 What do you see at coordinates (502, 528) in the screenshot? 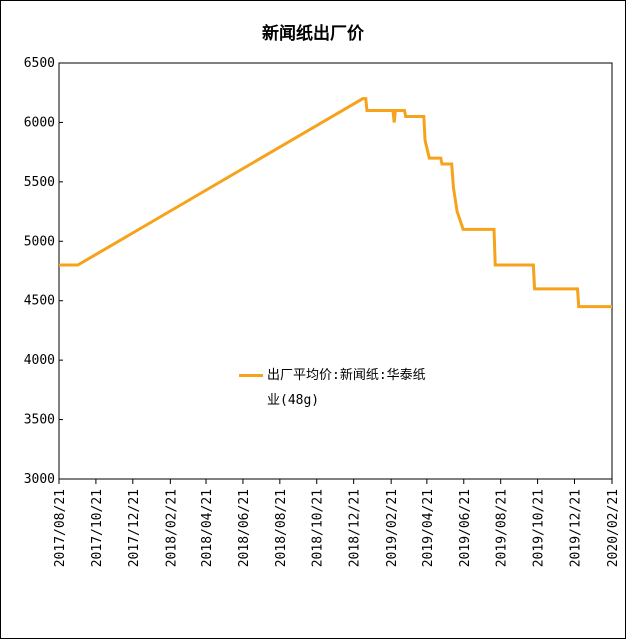
I see `x-tick-label: 2019/08/21` at bounding box center [502, 528].